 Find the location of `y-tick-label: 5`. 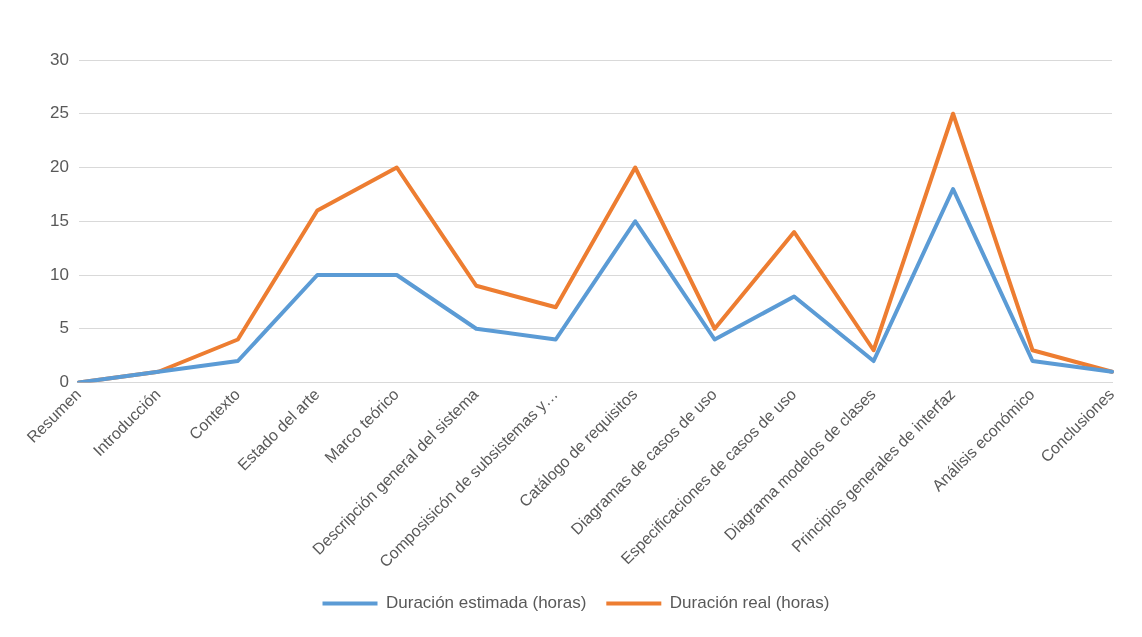

y-tick-label: 5 is located at coordinates (64, 328).